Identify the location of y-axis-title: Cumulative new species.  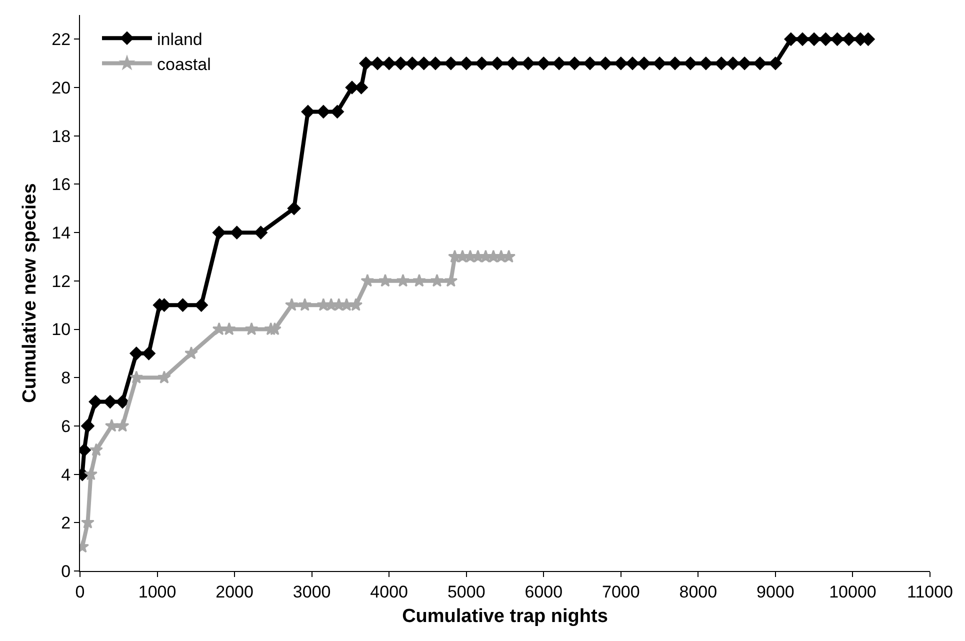
(30, 293).